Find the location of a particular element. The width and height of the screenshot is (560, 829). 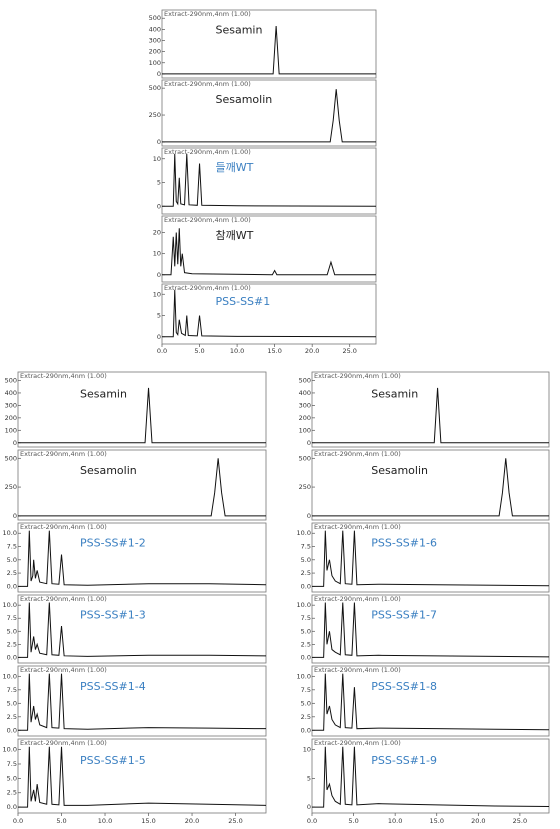

x-tick-label: 15.0 is located at coordinates (148, 821).